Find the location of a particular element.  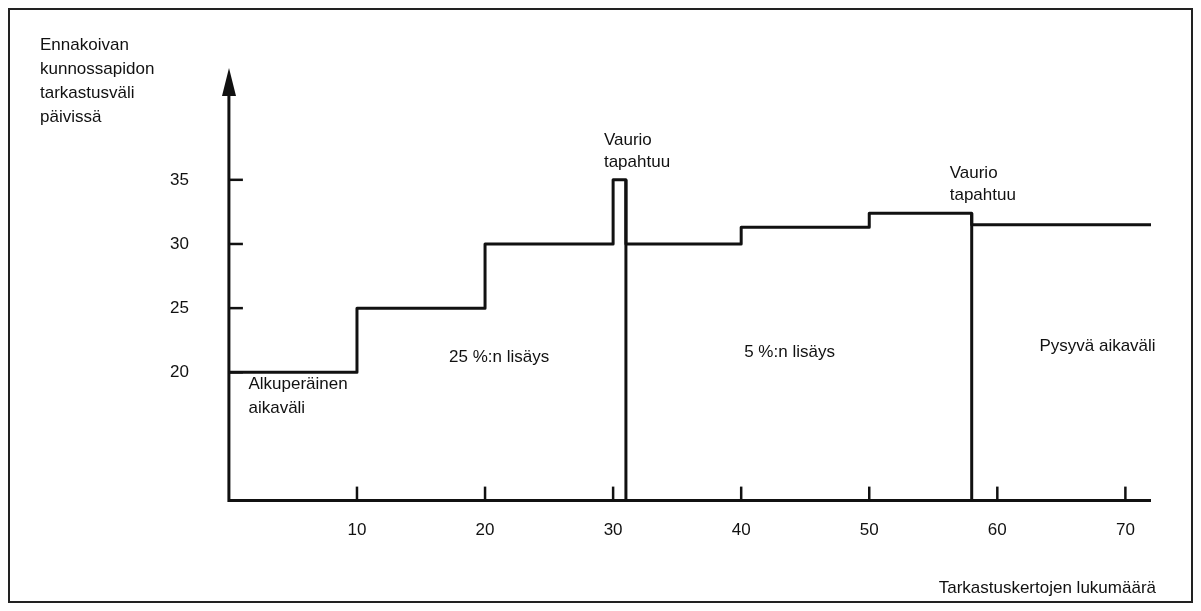

y-tick-label: 35 is located at coordinates (179, 179).